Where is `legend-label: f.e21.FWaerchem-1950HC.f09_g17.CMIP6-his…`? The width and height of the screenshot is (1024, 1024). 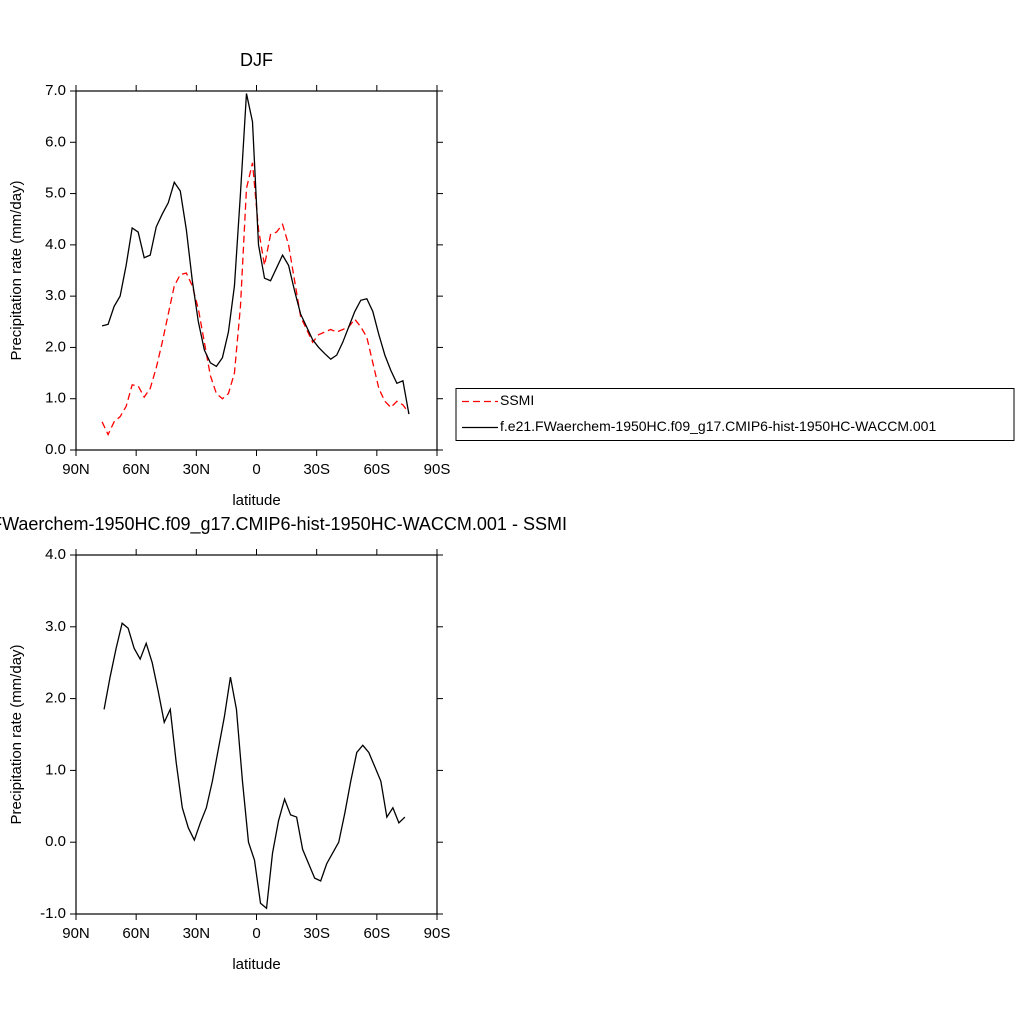
legend-label: f.e21.FWaerchem-1950HC.f09_g17.CMIP6-his… is located at coordinates (718, 426).